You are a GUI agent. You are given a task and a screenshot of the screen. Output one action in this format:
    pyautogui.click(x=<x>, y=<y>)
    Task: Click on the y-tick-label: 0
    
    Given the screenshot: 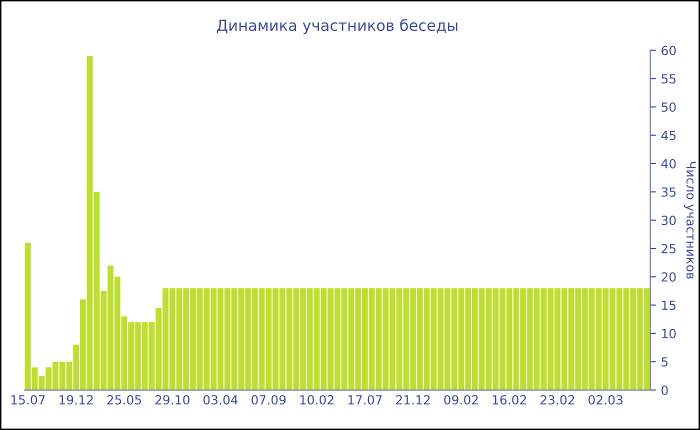 What is the action you would take?
    pyautogui.click(x=665, y=390)
    